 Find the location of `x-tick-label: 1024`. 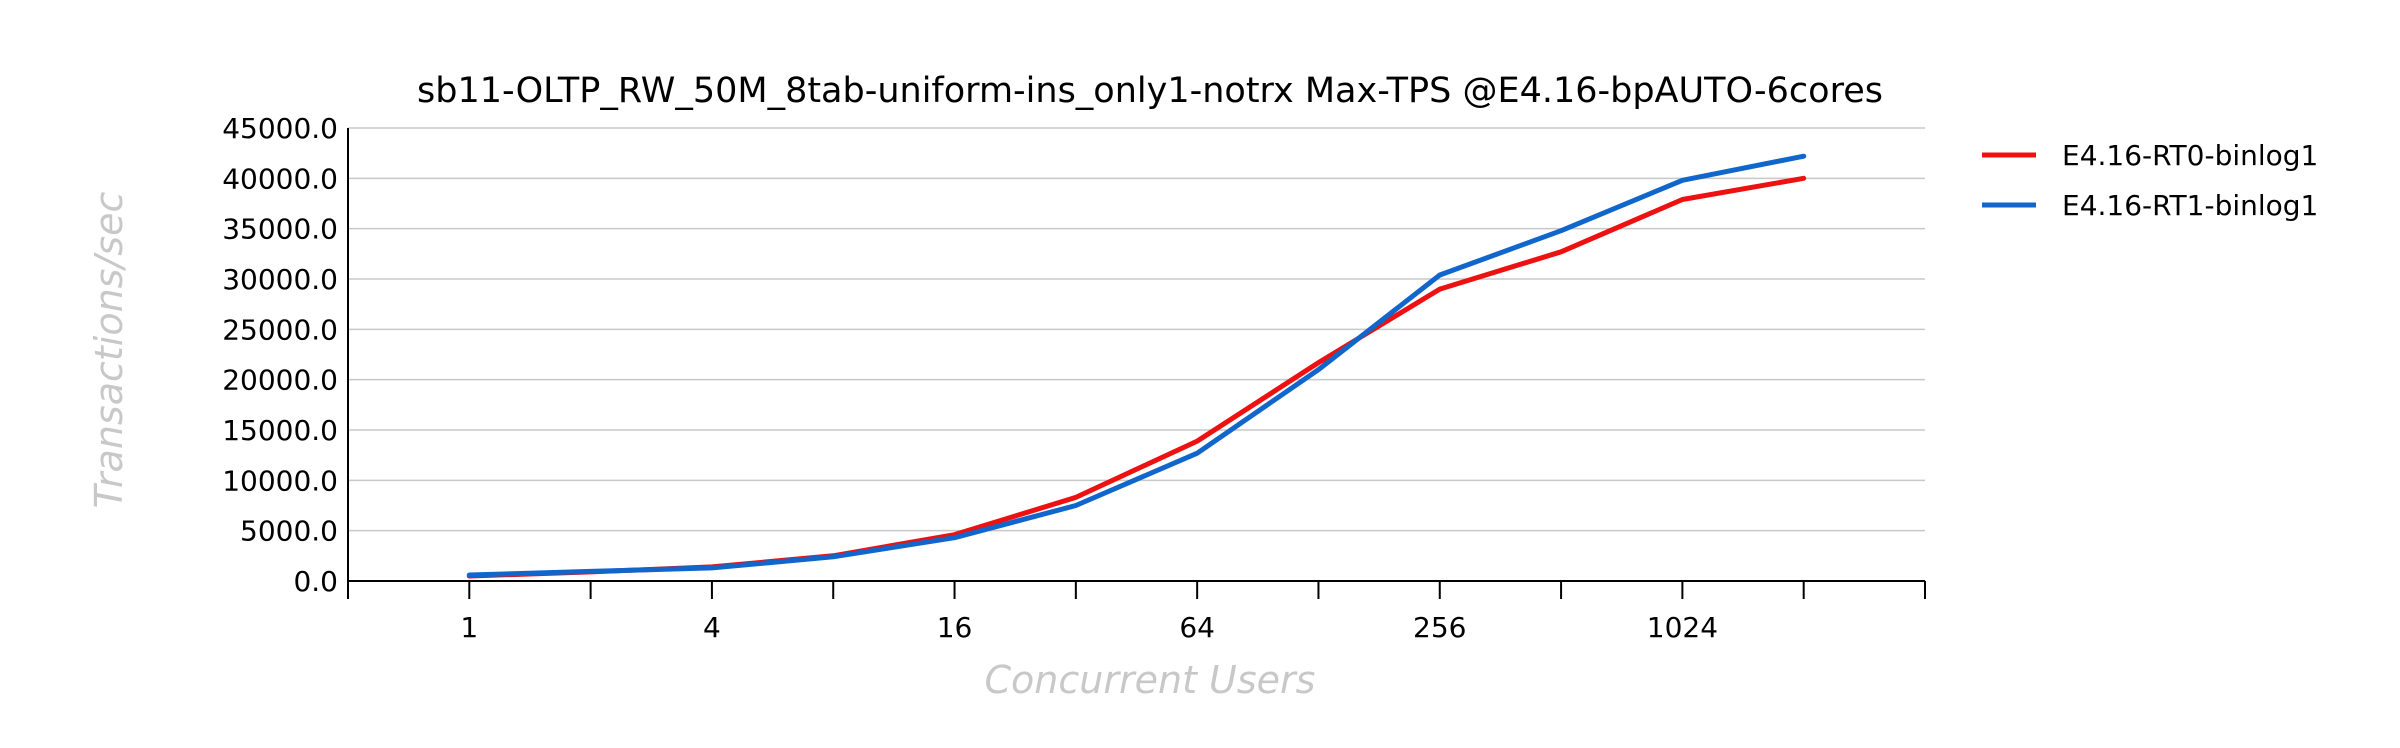

x-tick-label: 1024 is located at coordinates (1682, 627).